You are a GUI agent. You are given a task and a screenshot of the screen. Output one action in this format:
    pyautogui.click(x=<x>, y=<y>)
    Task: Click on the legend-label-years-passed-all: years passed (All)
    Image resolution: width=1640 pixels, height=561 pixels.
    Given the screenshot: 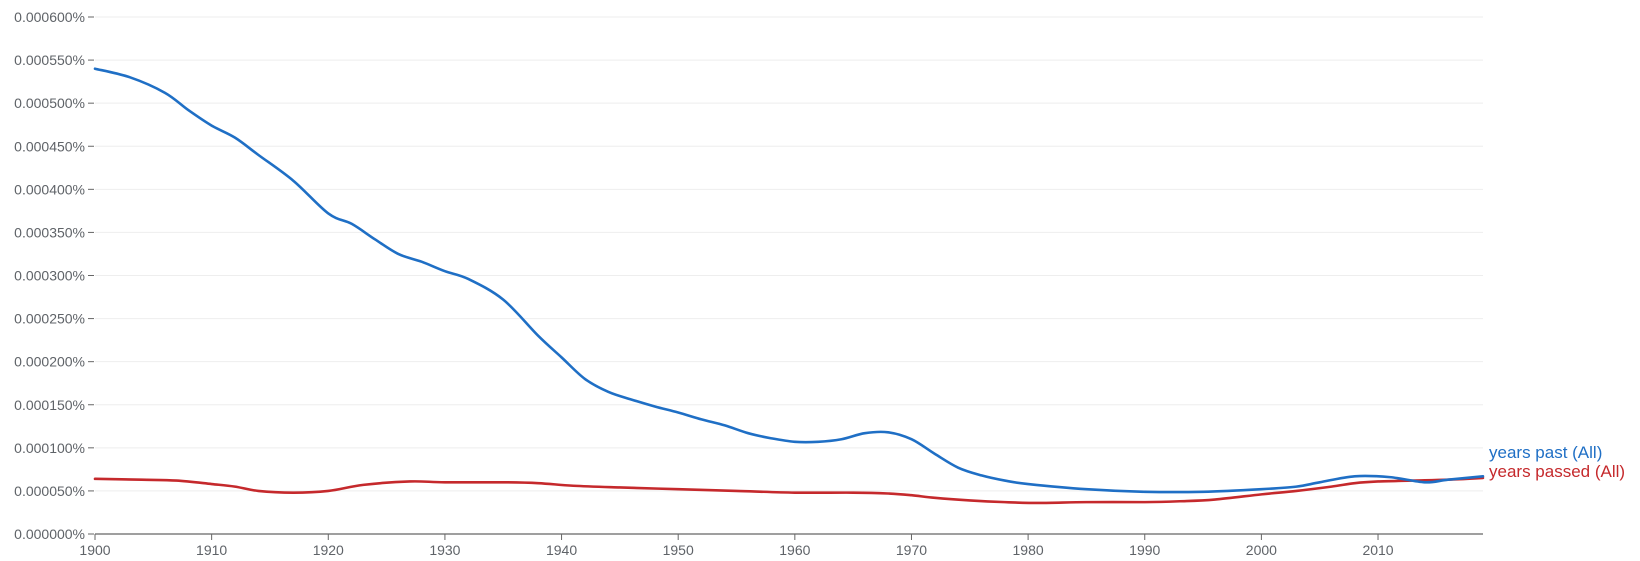 What is the action you would take?
    pyautogui.click(x=1557, y=471)
    